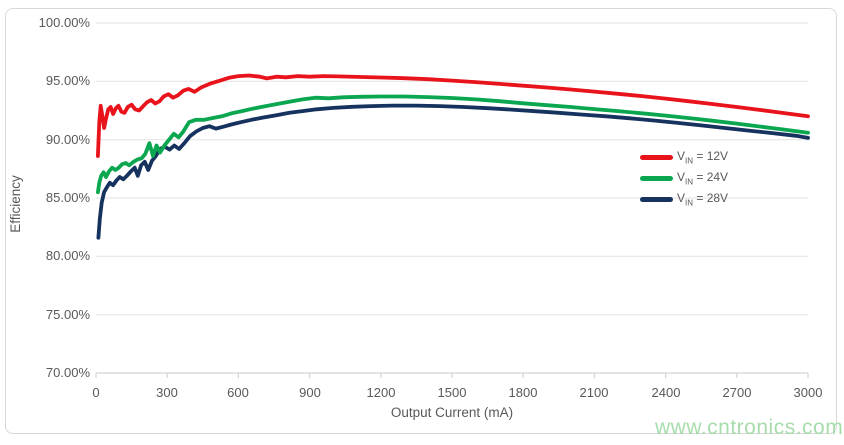  I want to click on legend-item-vin-28v: VIN = 28V, so click(684, 199).